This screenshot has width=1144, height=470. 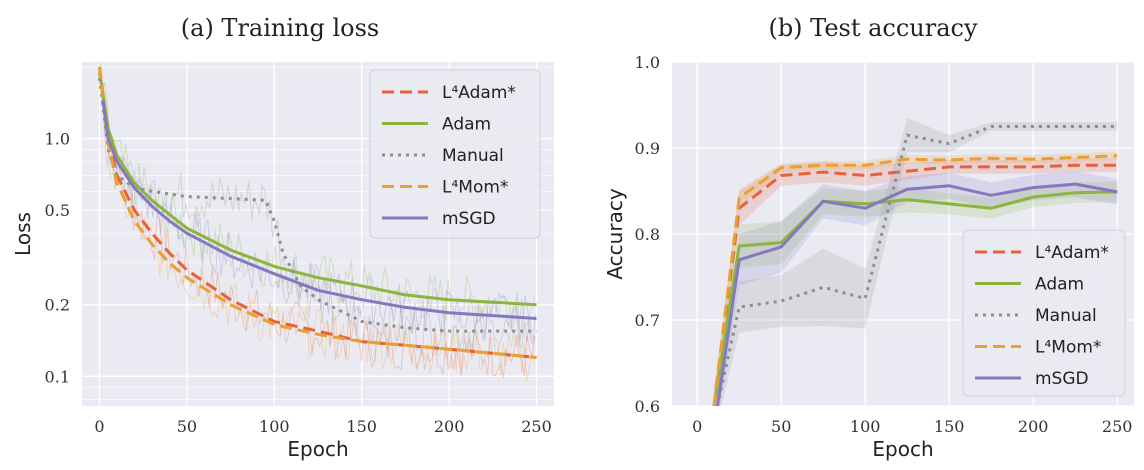 I want to click on chart-b-title: (b) Test accuracy, so click(x=873, y=28).